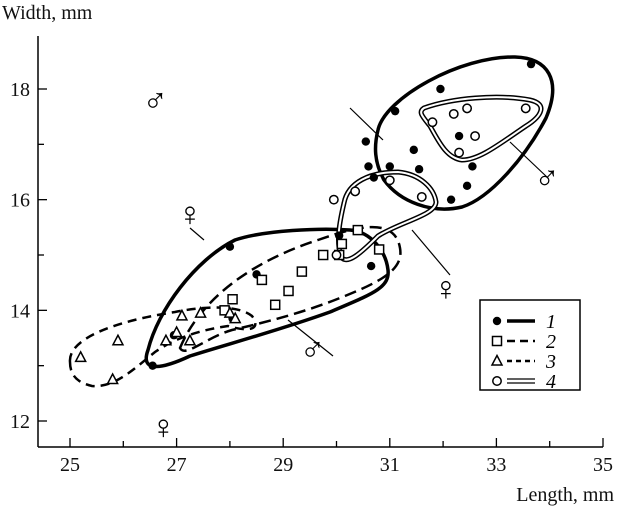 The image size is (620, 513). Describe the element at coordinates (565, 495) in the screenshot. I see `x-axis-label: Length, mm` at that location.